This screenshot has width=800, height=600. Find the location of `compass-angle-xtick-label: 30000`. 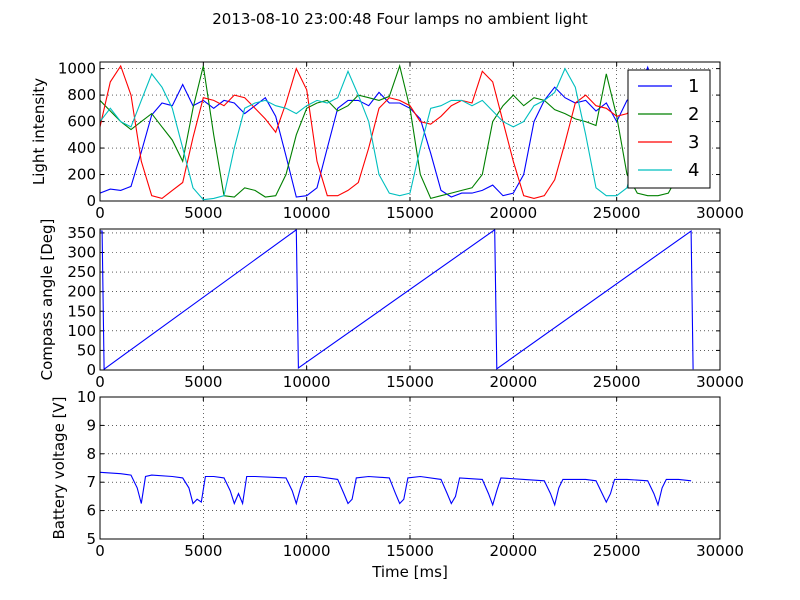

compass-angle-xtick-label: 30000 is located at coordinates (720, 382).